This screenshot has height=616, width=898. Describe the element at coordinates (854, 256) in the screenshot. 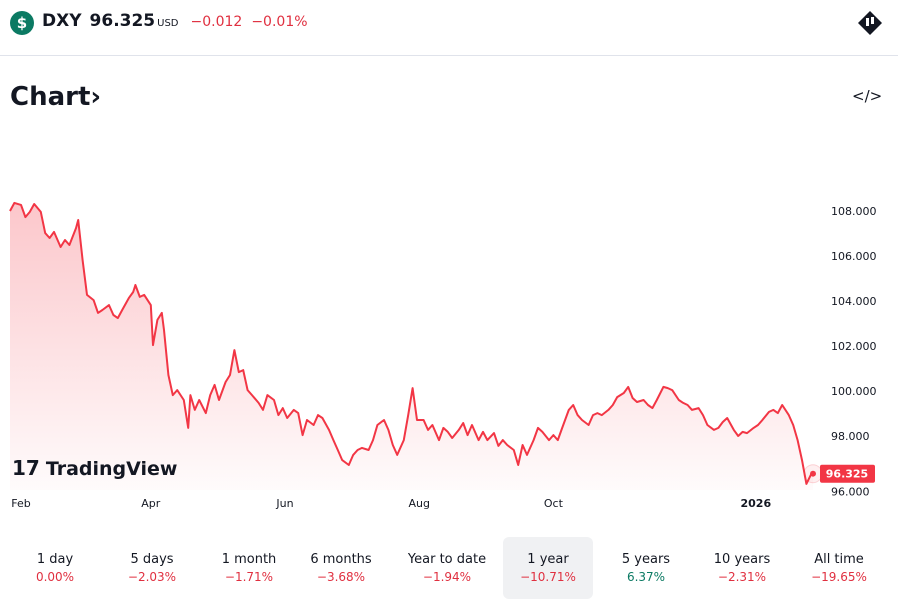

I see `y-tick-label: 106.000` at that location.